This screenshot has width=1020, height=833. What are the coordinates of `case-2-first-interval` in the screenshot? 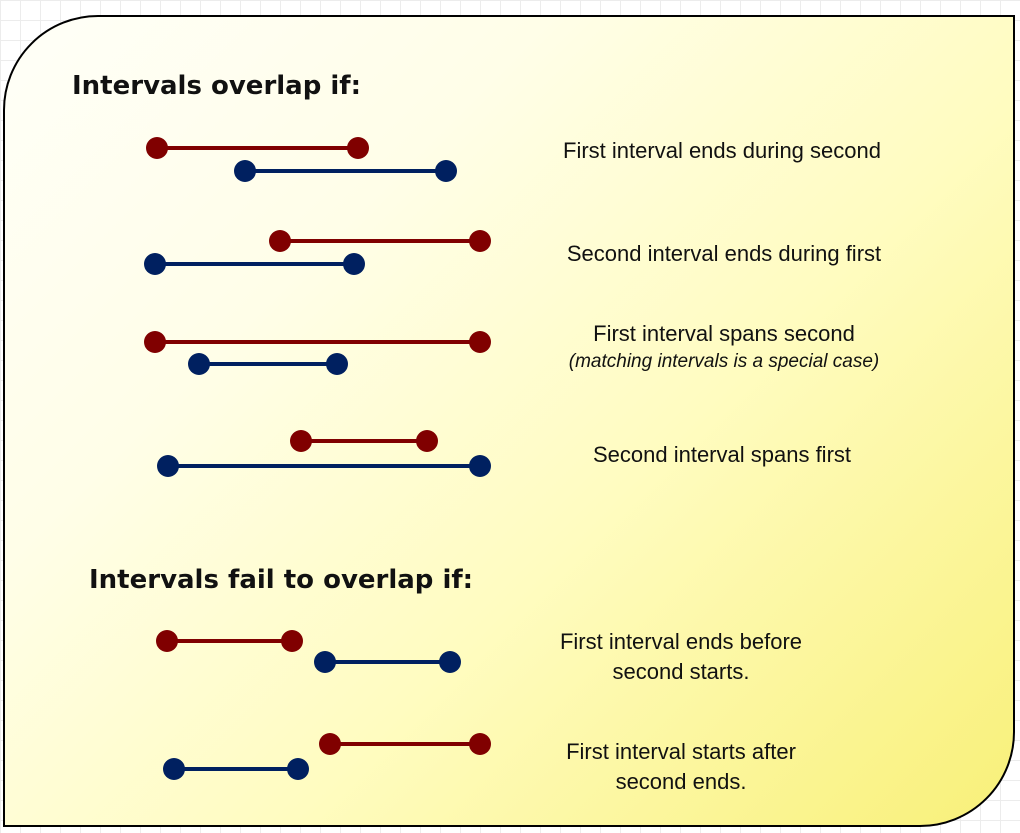 It's located at (380, 241).